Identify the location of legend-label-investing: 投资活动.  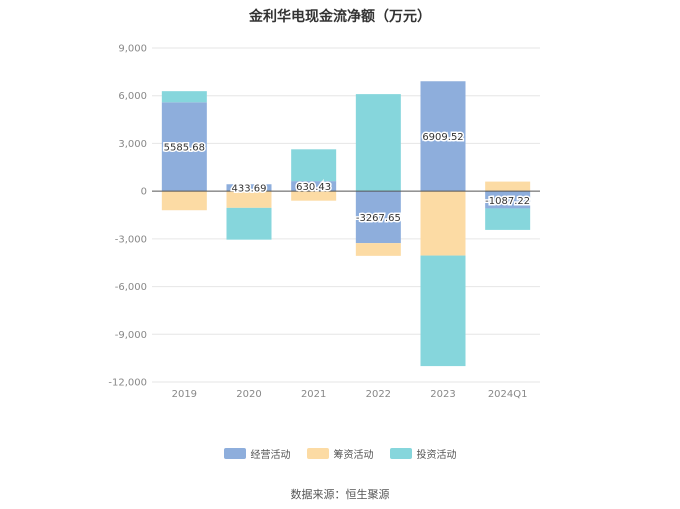
(436, 455).